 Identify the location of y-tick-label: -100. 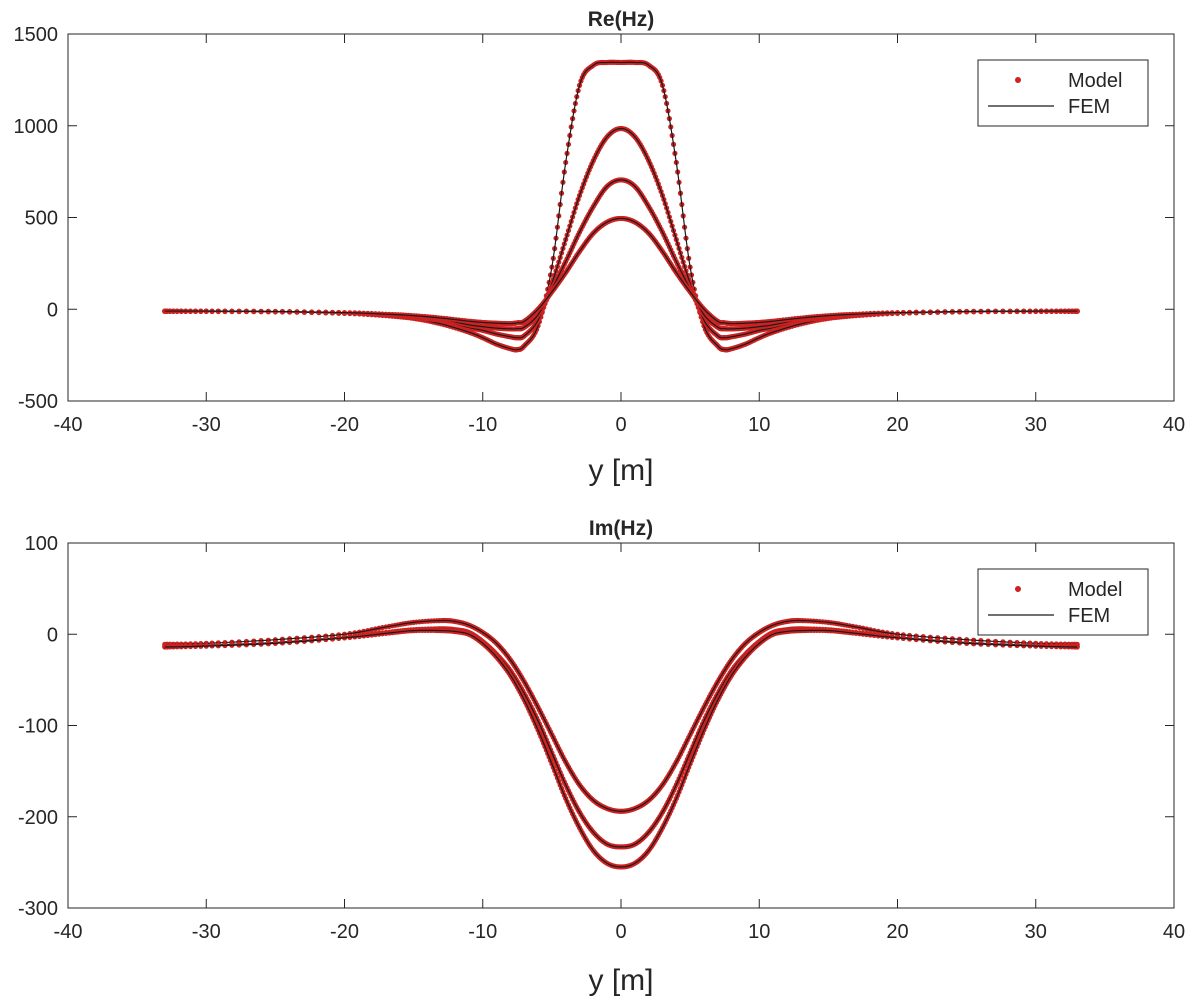
(38, 727).